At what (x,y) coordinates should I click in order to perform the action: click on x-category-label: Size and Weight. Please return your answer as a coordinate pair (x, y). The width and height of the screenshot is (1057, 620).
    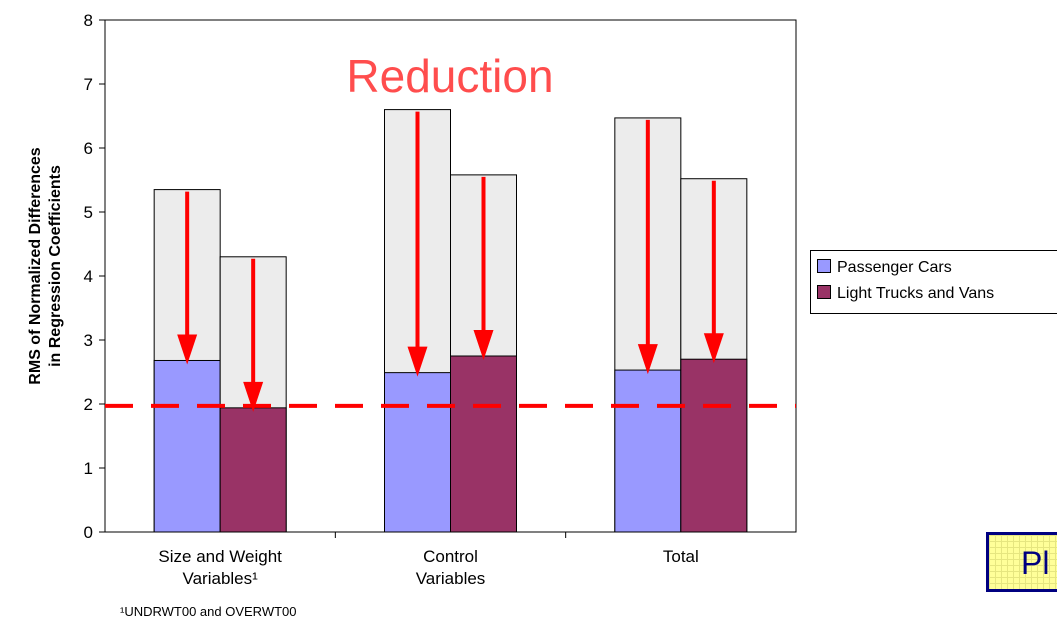
    Looking at the image, I should click on (220, 556).